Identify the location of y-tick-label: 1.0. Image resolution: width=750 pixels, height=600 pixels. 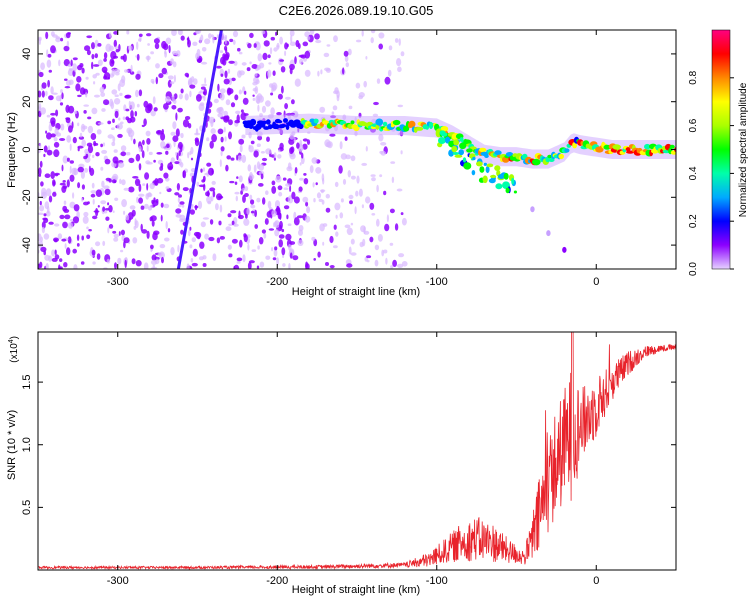
(27, 444).